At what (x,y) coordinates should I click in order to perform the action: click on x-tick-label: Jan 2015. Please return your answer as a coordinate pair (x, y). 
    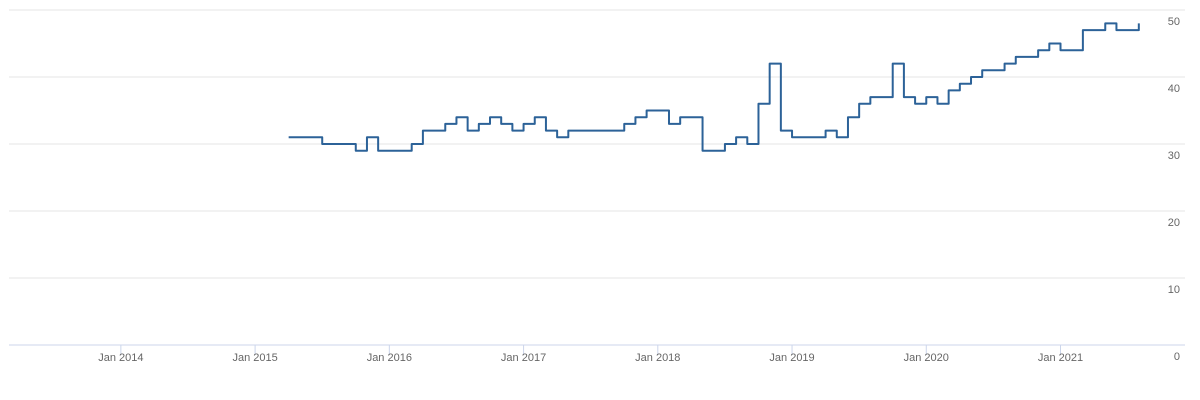
    Looking at the image, I should click on (254, 358).